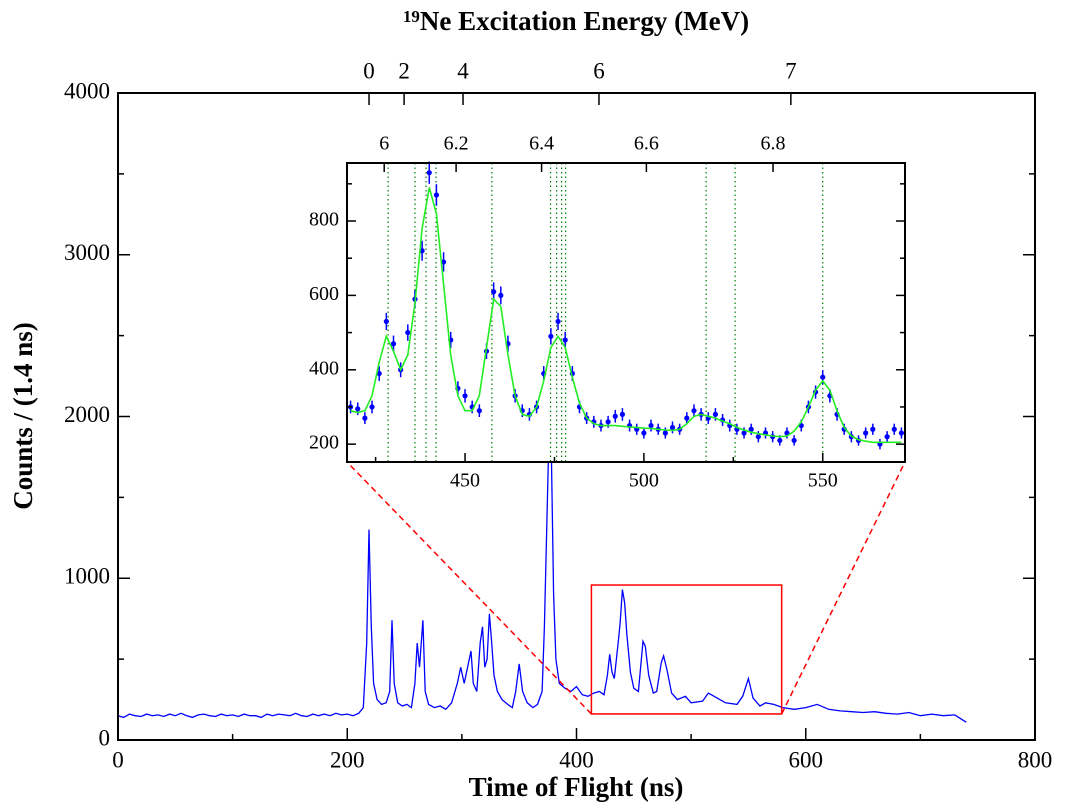 This screenshot has height=810, width=1071. What do you see at coordinates (465, 481) in the screenshot?
I see `x-tick-label: 450` at bounding box center [465, 481].